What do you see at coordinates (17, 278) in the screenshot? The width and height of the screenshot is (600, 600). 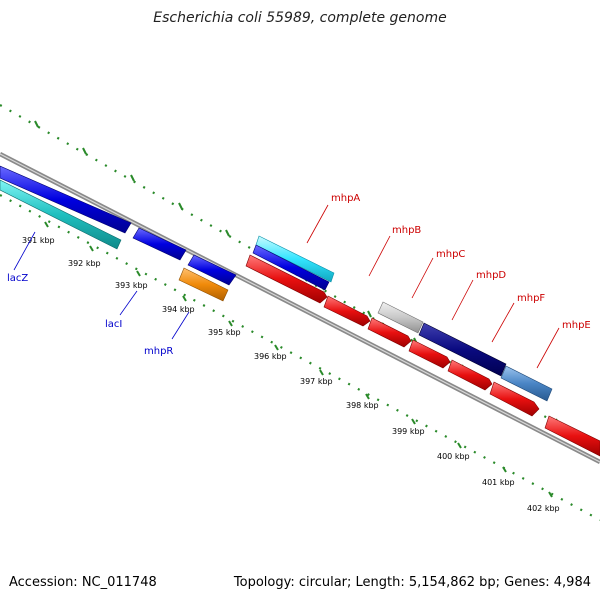 I see `gene-label-lacZ: lacZ` at bounding box center [17, 278].